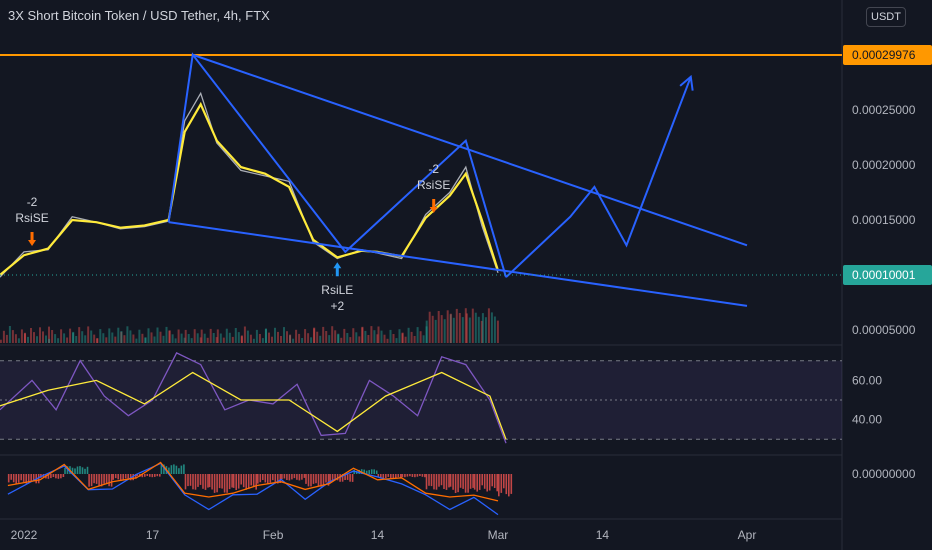  Describe the element at coordinates (686, 82) in the screenshot. I see `projection-arrowhead` at that location.